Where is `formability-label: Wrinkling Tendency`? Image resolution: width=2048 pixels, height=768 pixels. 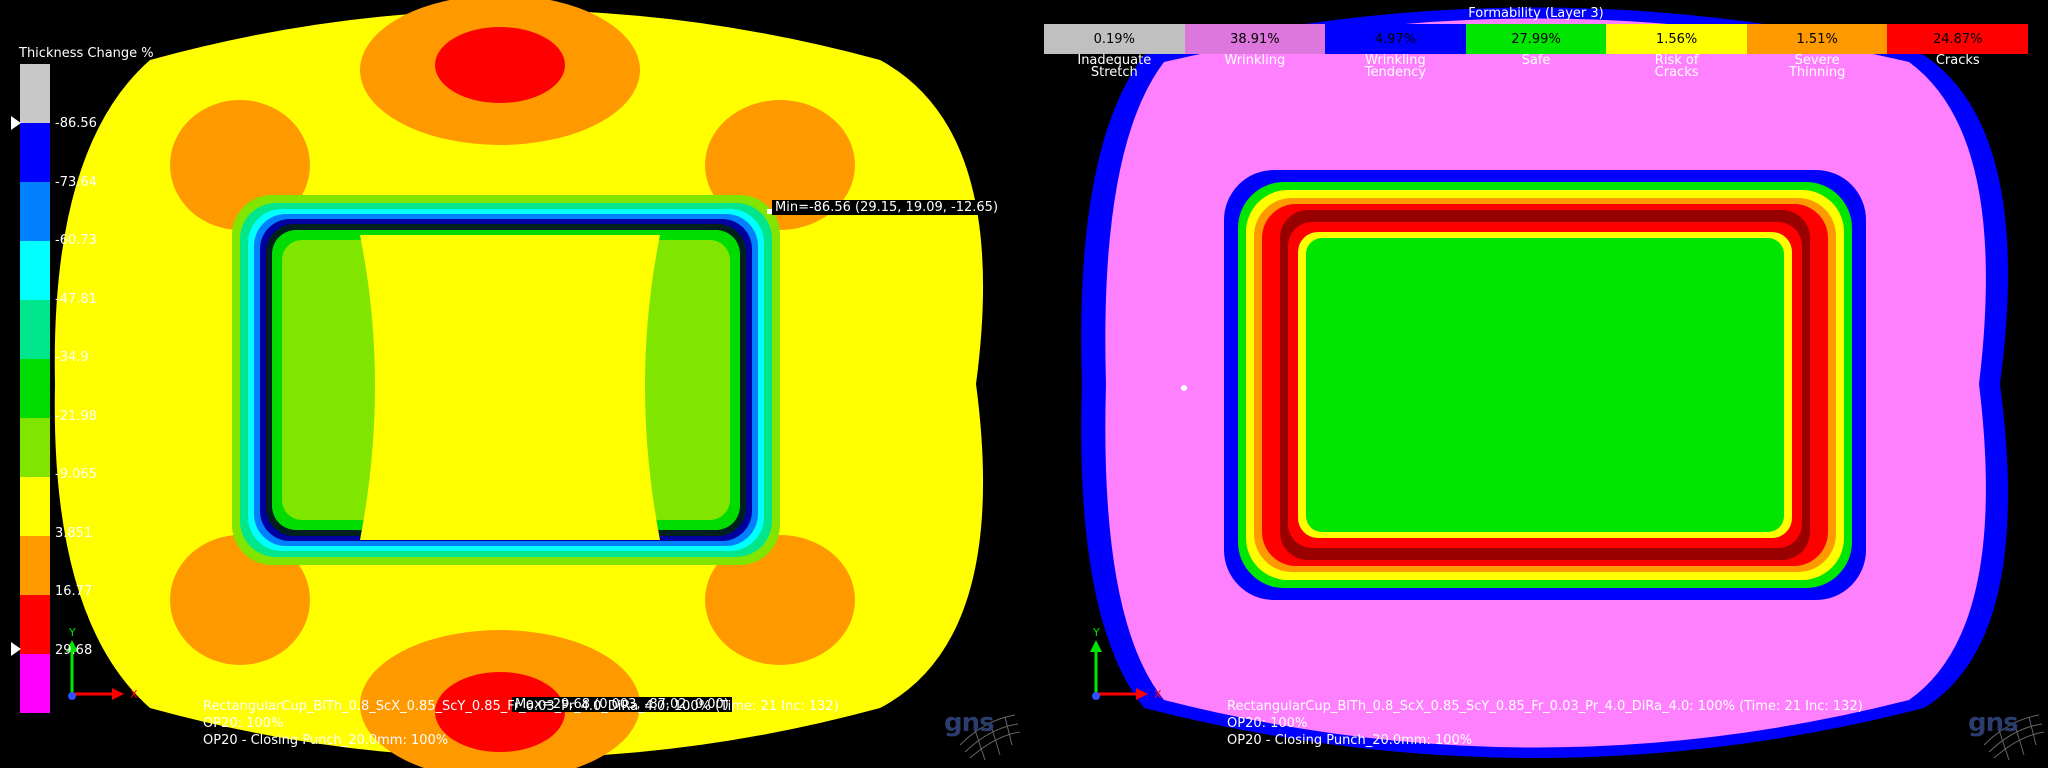 formability-label: Wrinkling Tendency is located at coordinates (1395, 66).